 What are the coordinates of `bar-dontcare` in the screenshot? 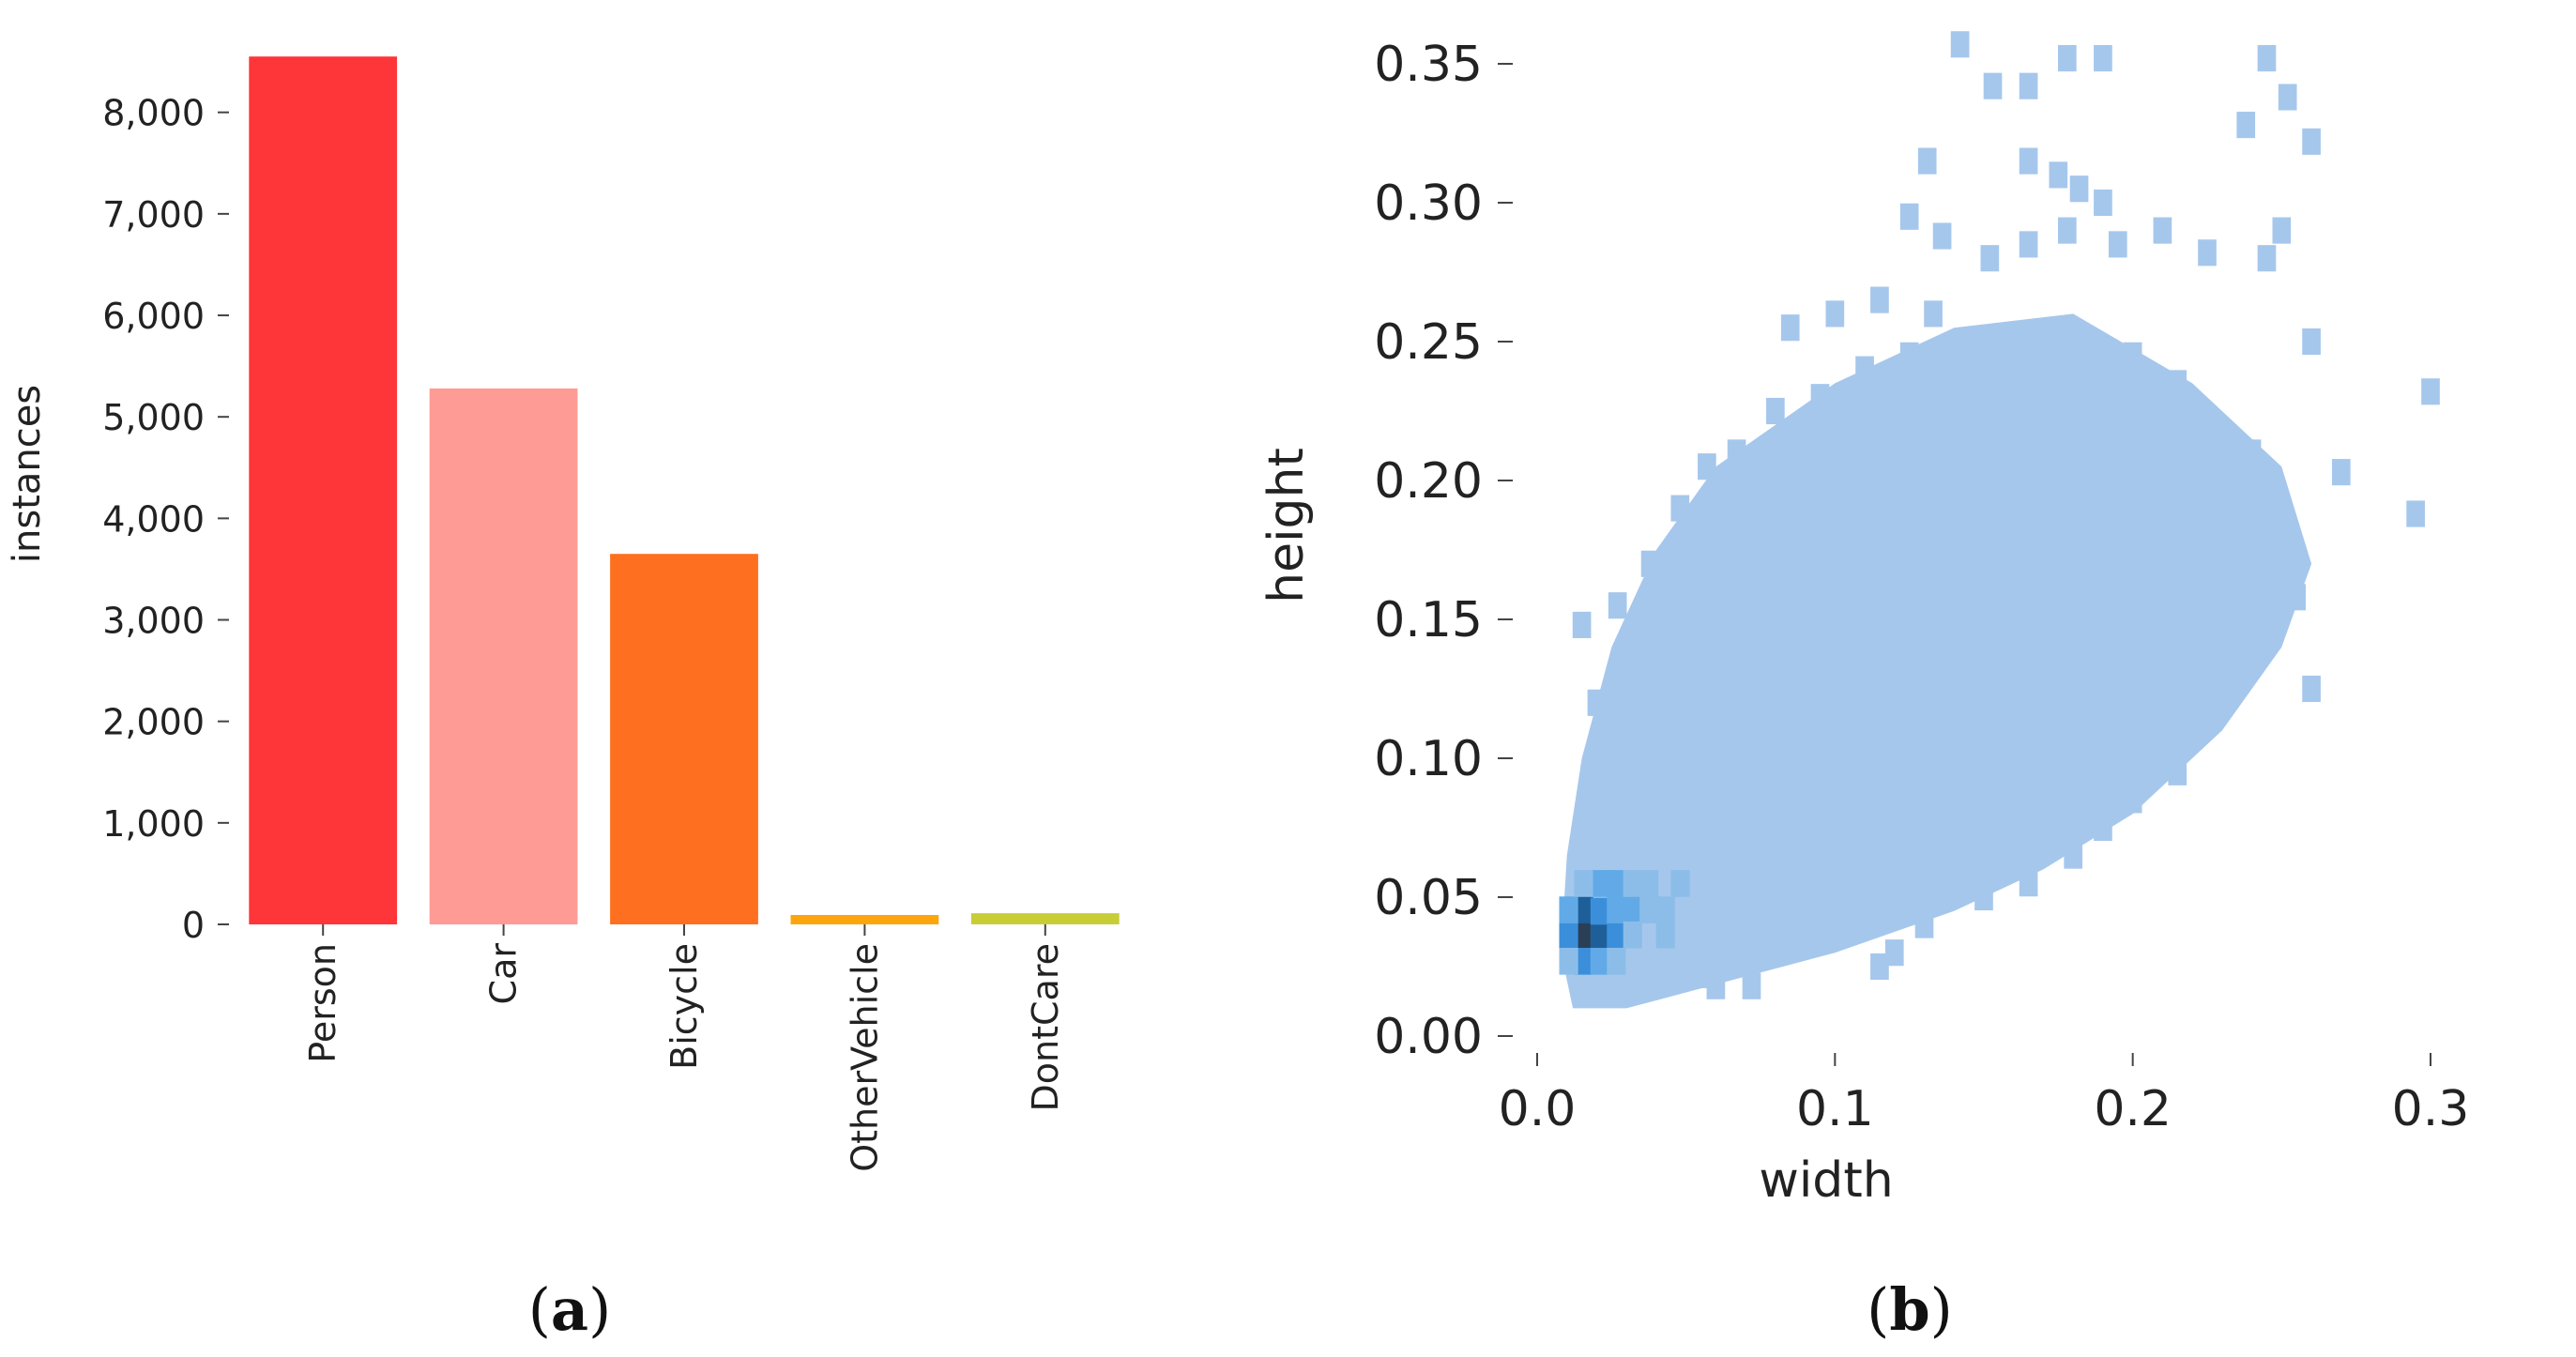 It's located at (1045, 918).